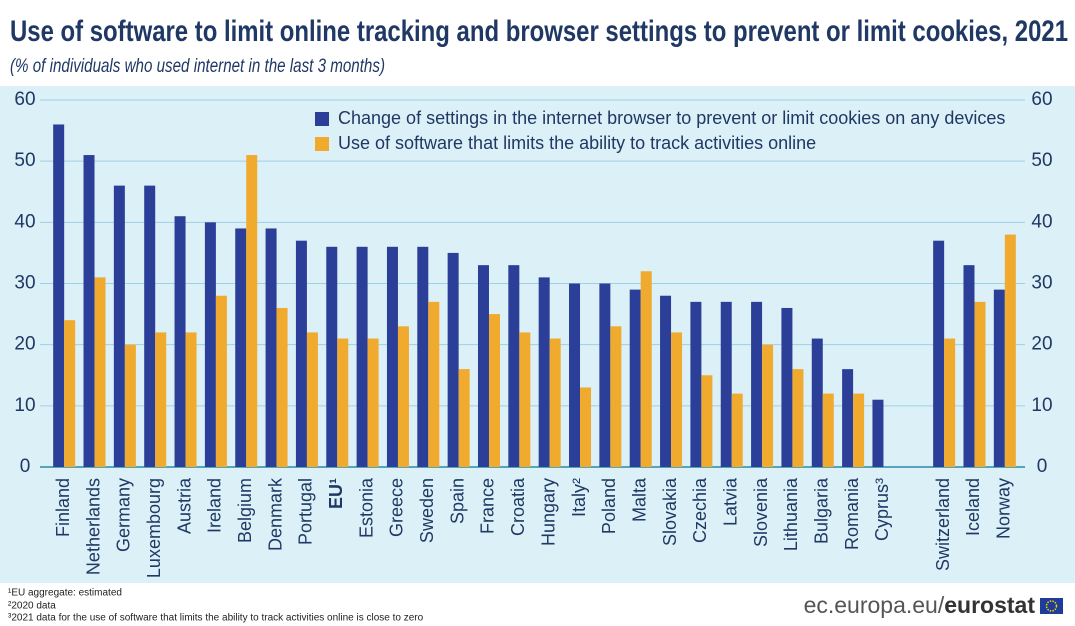 The height and width of the screenshot is (626, 1075). What do you see at coordinates (24, 344) in the screenshot?
I see `y-tick-label: 20` at bounding box center [24, 344].